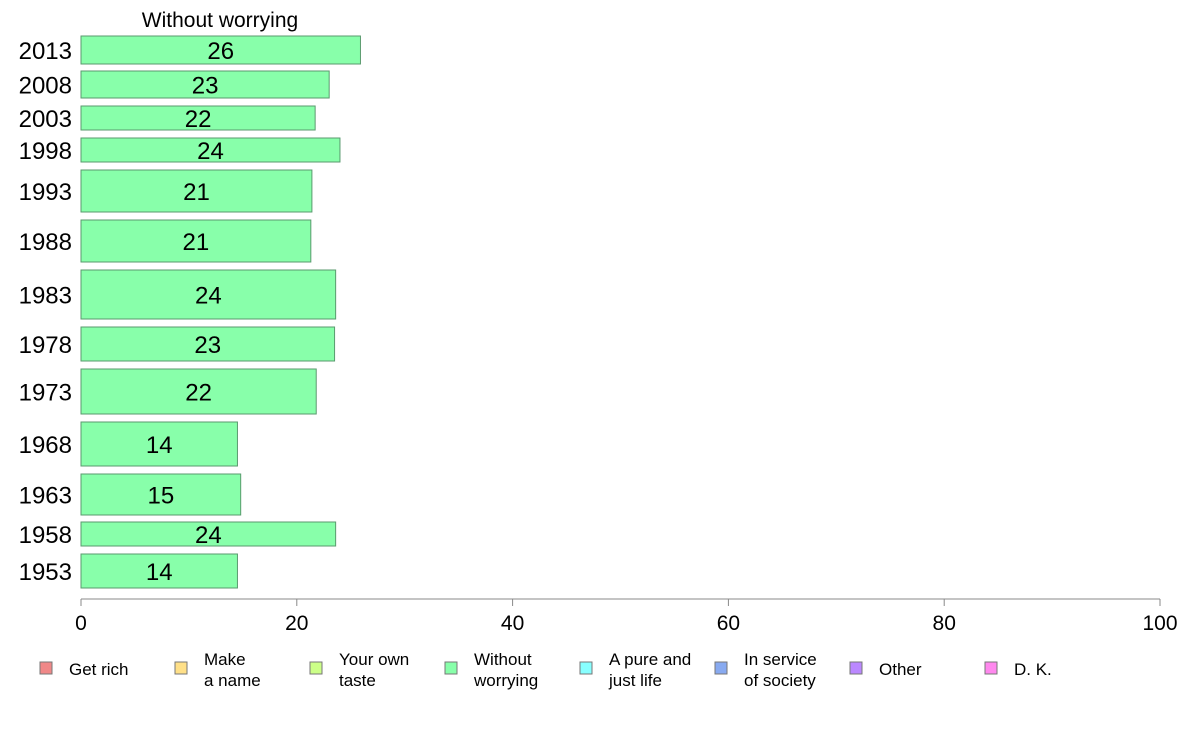 The height and width of the screenshot is (736, 1188). What do you see at coordinates (626, 616) in the screenshot?
I see `x-axis: 0 20 40 60 80 100` at bounding box center [626, 616].